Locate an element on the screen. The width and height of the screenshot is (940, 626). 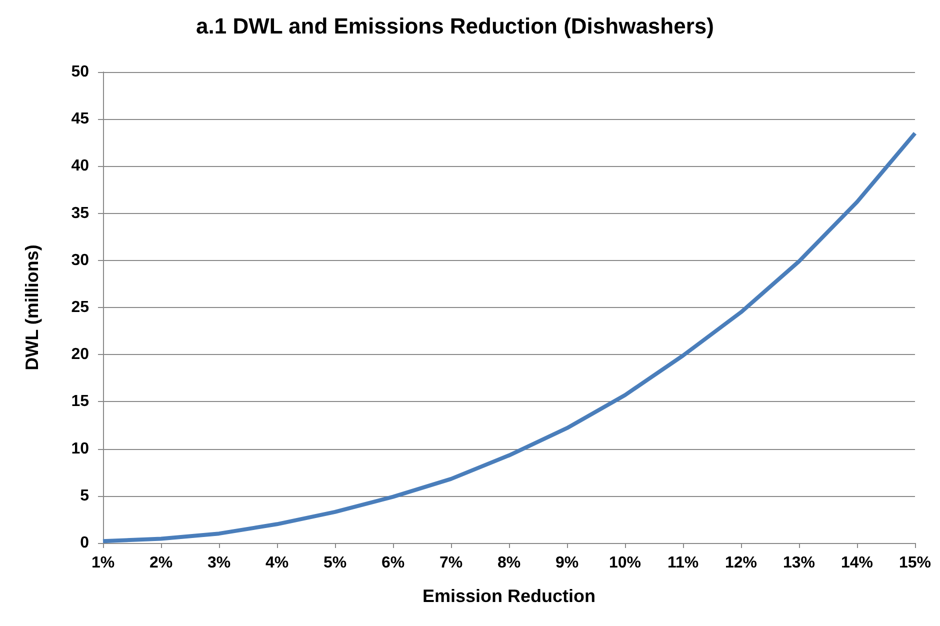
y-tick-label: 15 is located at coordinates (80, 401).